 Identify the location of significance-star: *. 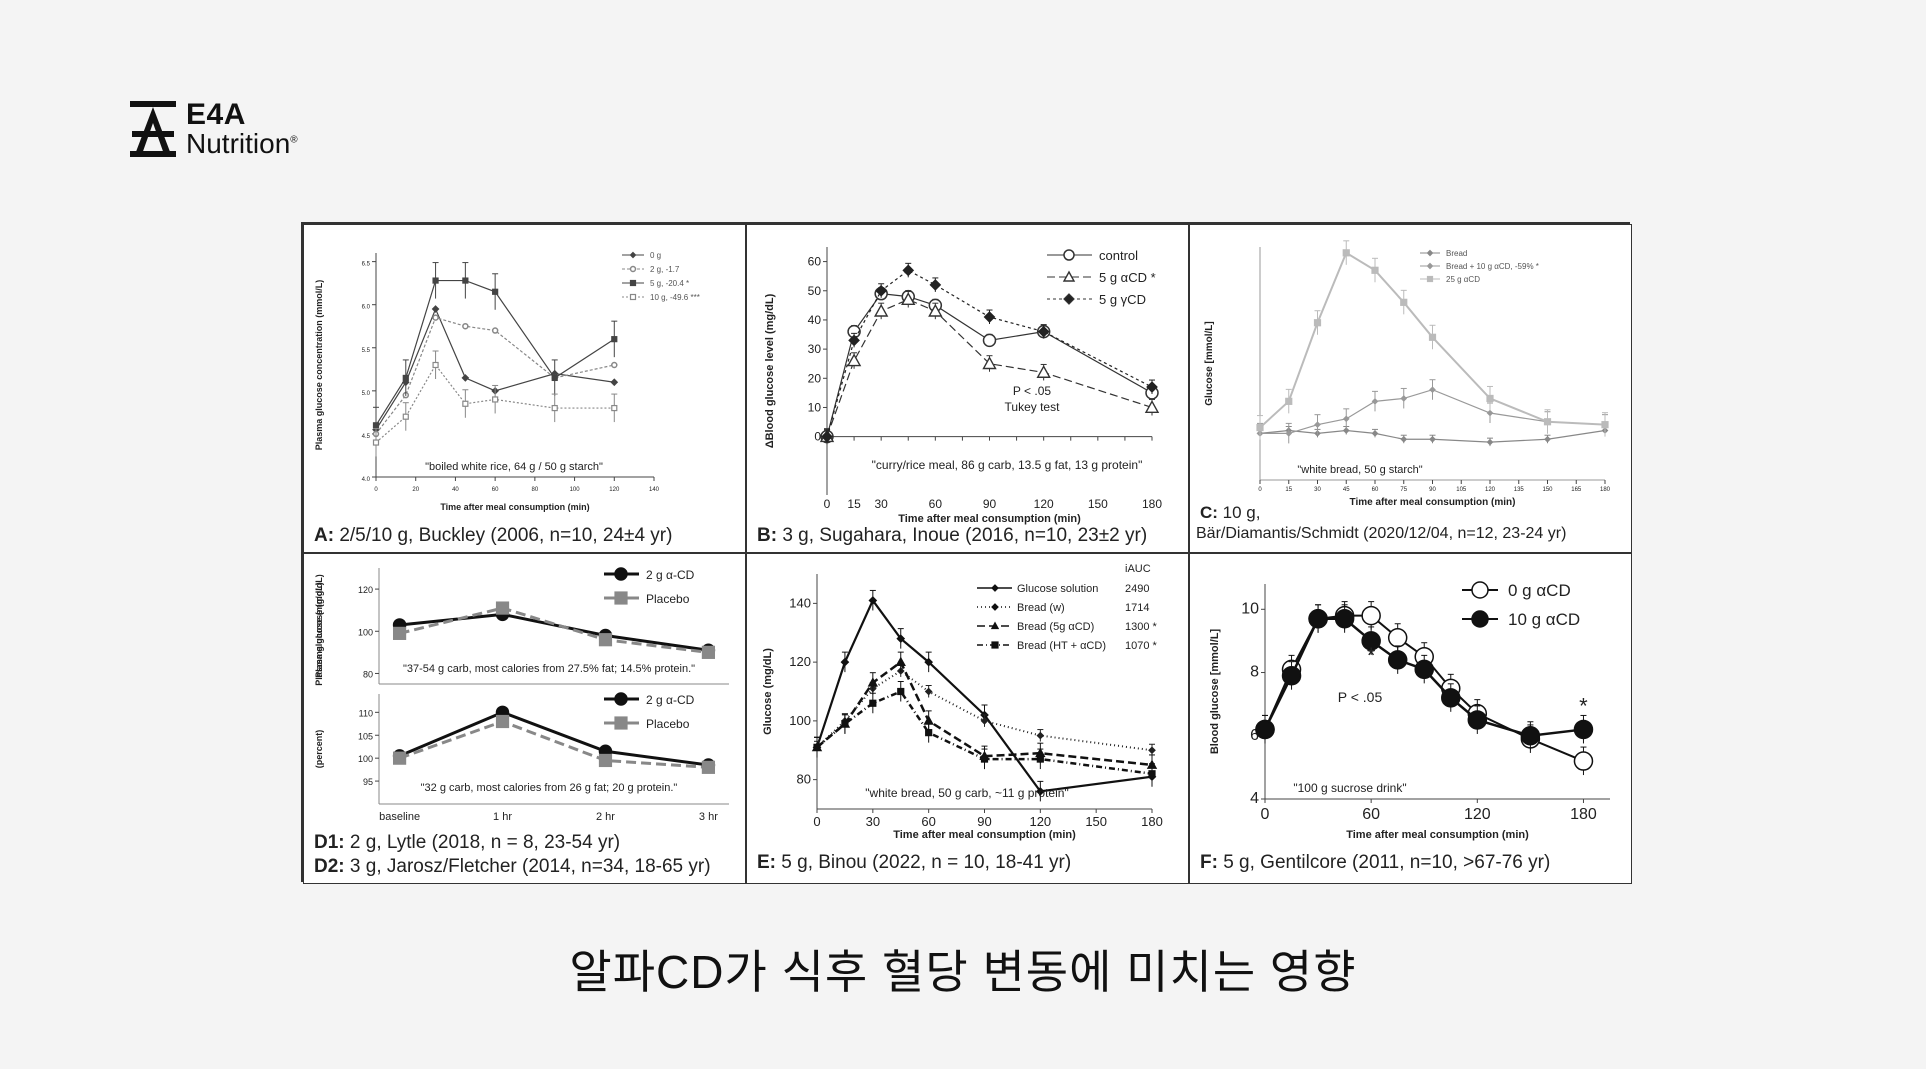
(1583, 706).